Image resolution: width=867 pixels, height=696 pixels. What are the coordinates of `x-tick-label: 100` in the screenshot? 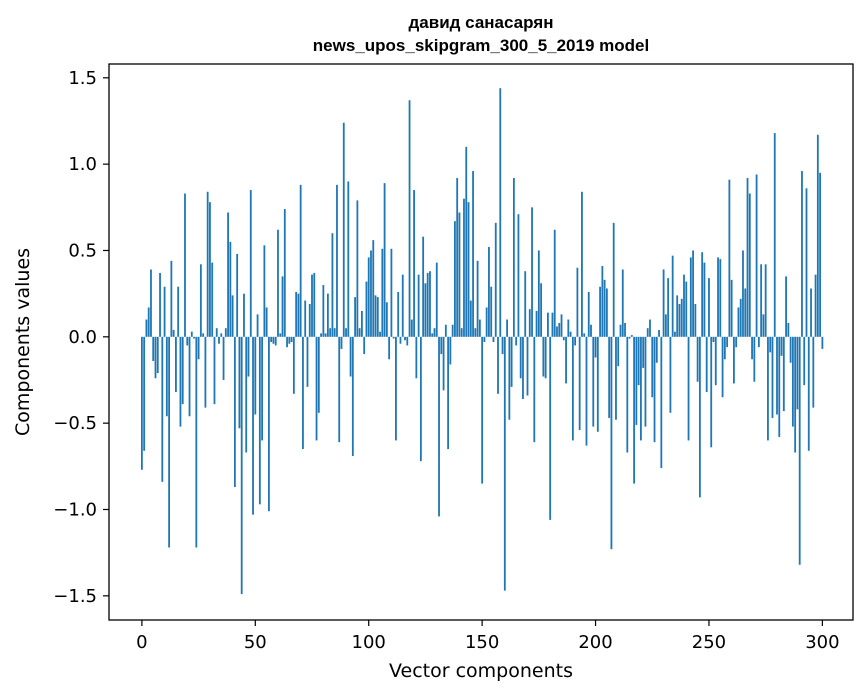 It's located at (369, 642).